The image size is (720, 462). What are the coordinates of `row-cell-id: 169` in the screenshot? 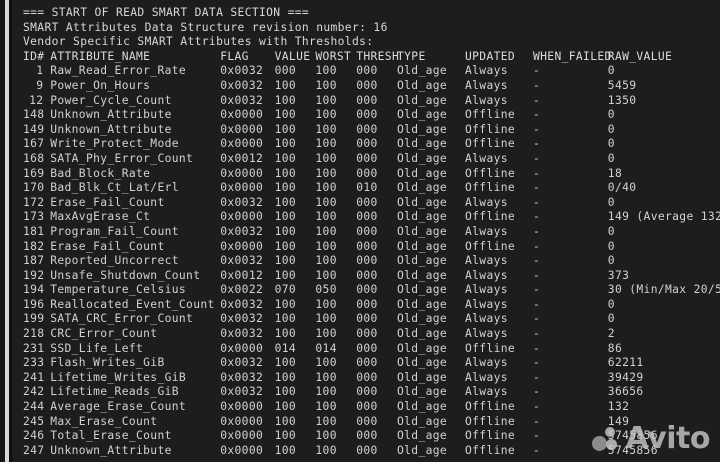 It's located at (34, 173).